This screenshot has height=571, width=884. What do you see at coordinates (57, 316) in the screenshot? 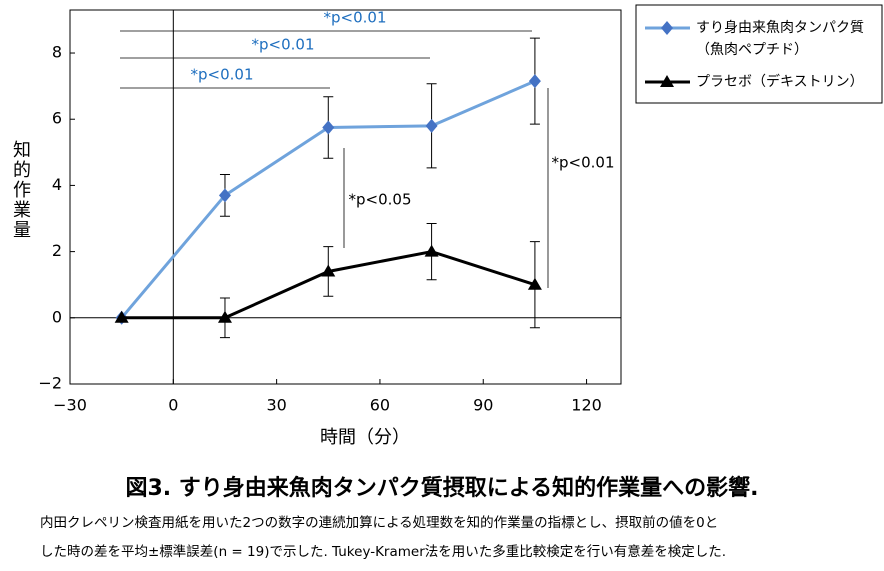
I see `y-tick-label: 0` at bounding box center [57, 316].